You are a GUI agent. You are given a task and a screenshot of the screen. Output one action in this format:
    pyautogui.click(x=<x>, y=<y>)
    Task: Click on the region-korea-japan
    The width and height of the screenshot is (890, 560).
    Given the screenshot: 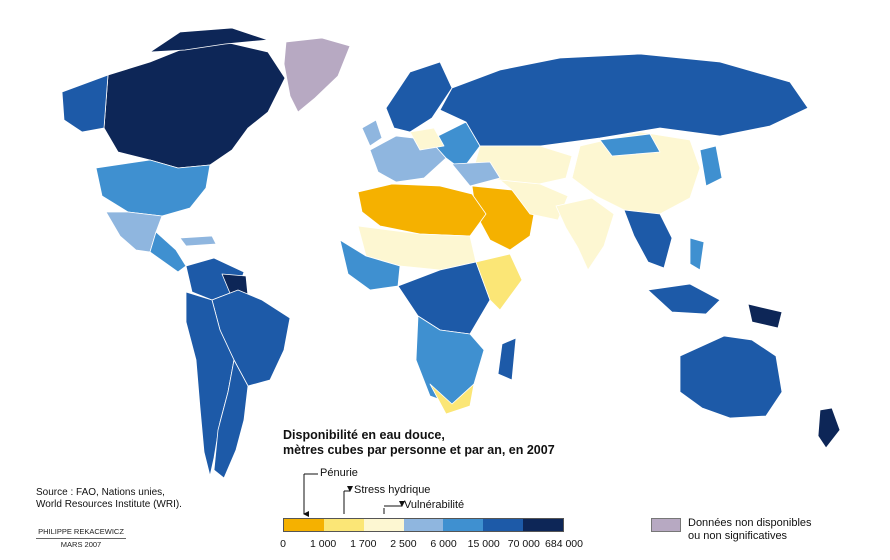 What is the action you would take?
    pyautogui.click(x=711, y=166)
    